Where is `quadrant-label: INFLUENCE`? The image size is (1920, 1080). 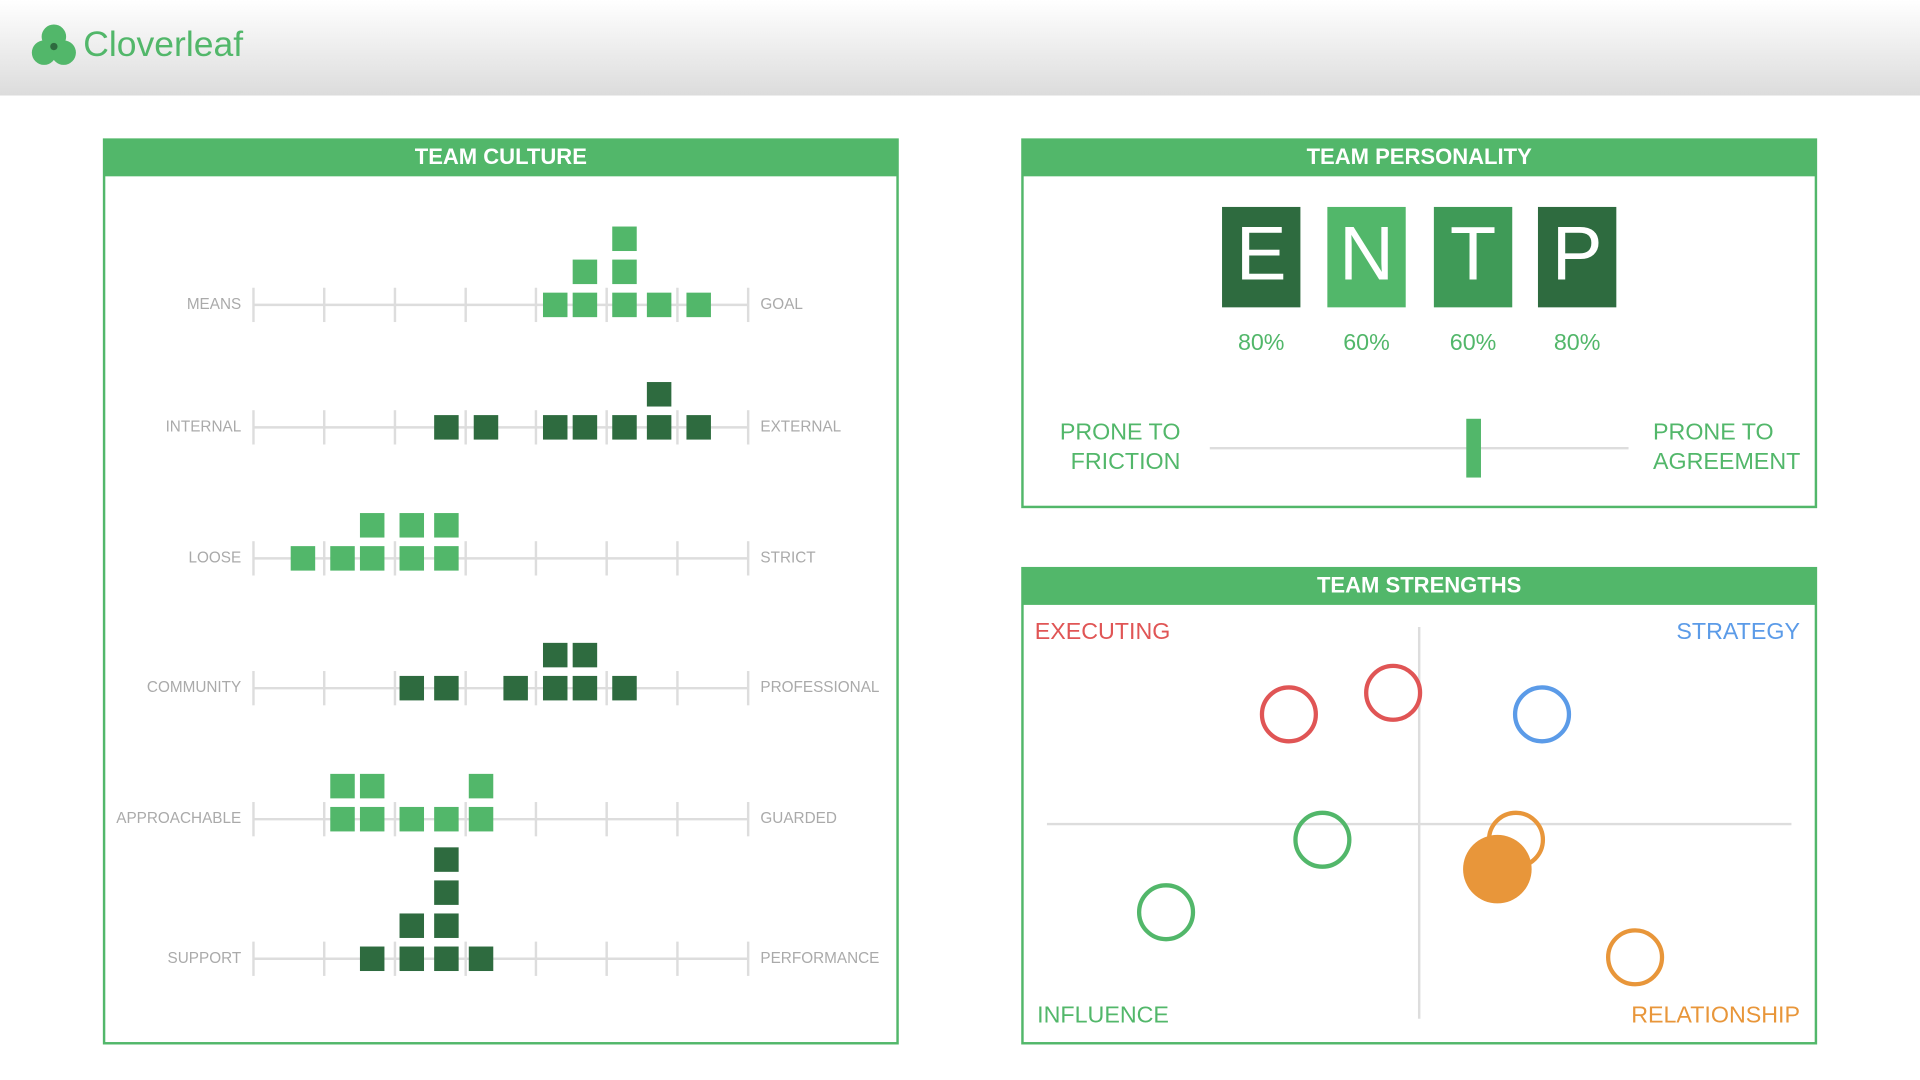 quadrant-label: INFLUENCE is located at coordinates (1103, 1014).